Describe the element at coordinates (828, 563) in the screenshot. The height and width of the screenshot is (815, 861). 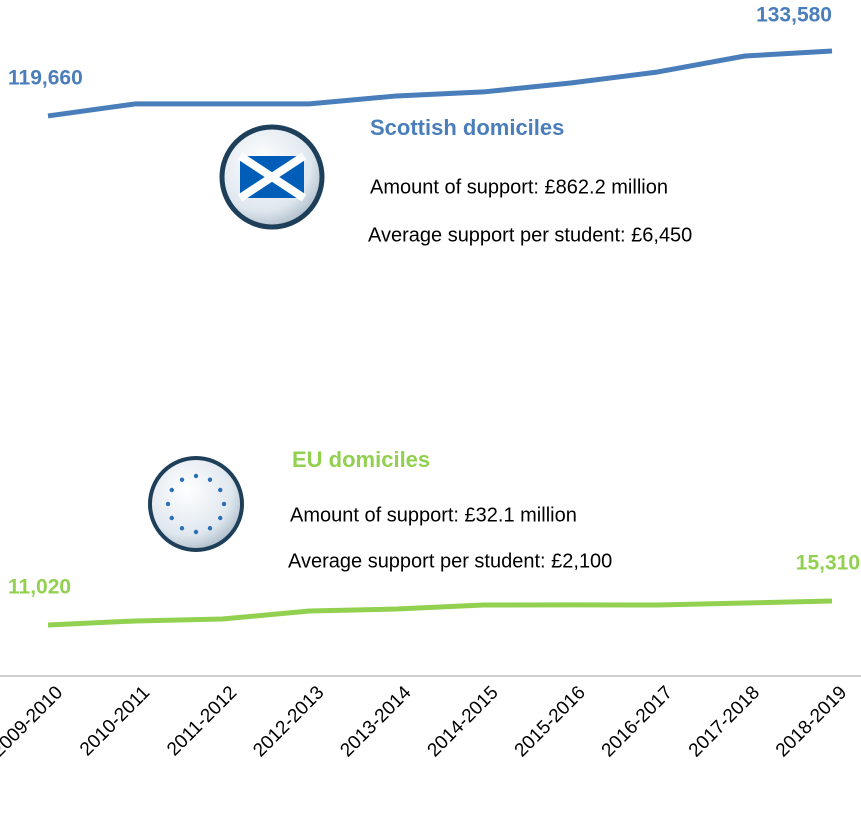
I see `data-label: 15,310` at that location.